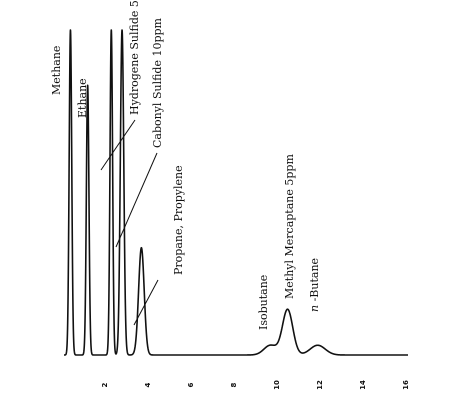  What do you see at coordinates (320, 385) in the screenshot?
I see `x-tick-label: 12` at bounding box center [320, 385].